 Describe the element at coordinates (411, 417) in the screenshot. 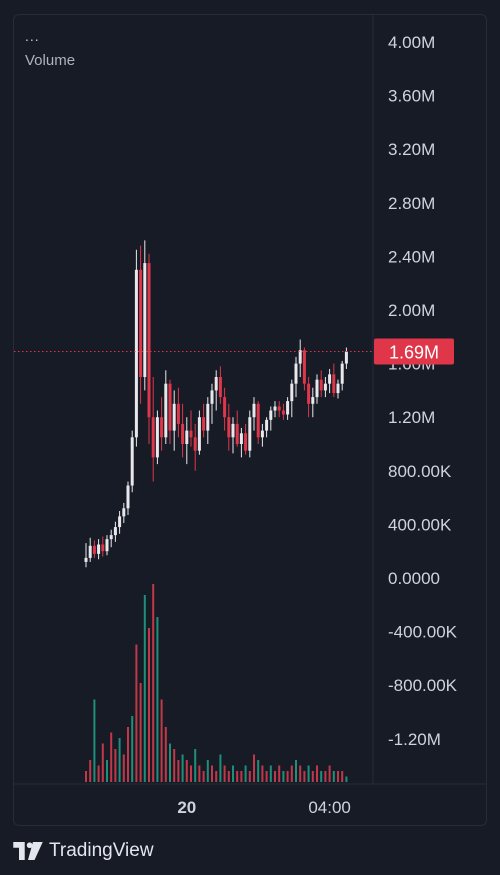

I see `y-tick-label: 1.20M` at that location.